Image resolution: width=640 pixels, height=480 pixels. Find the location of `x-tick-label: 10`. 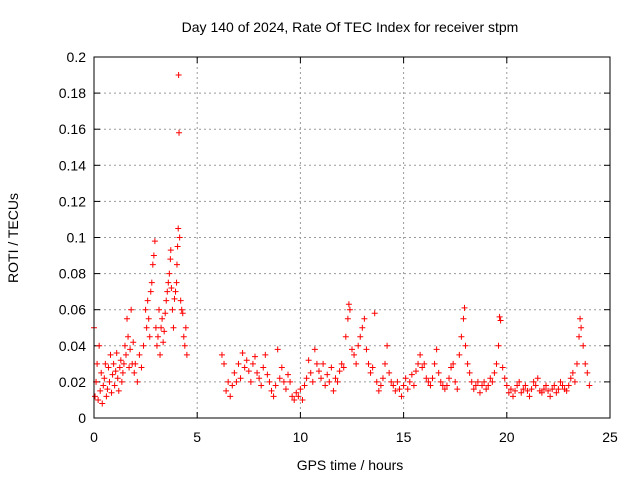

x-tick-label: 10 is located at coordinates (301, 437).